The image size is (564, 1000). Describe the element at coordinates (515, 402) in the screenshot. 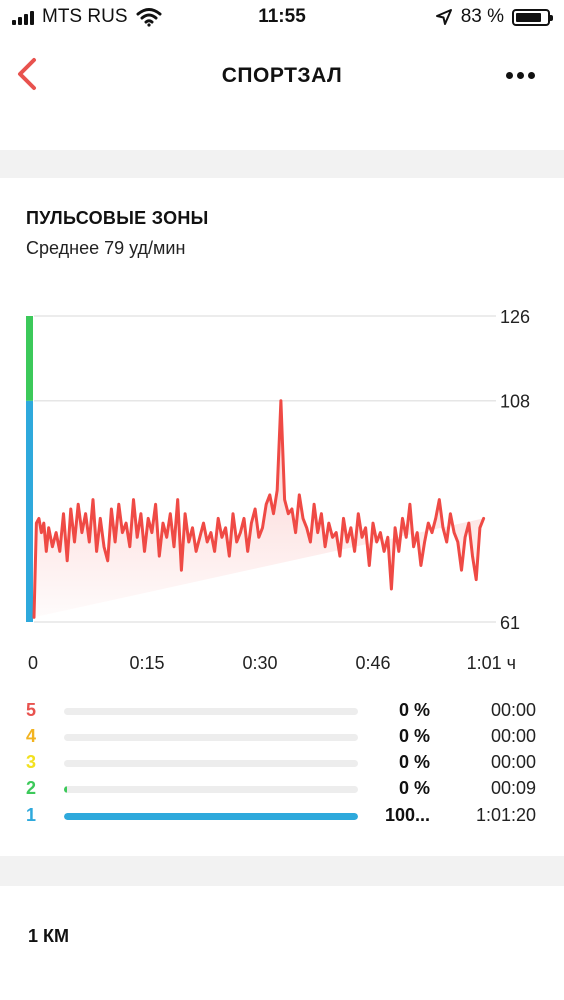

I see `y-tick-label: 108` at that location.